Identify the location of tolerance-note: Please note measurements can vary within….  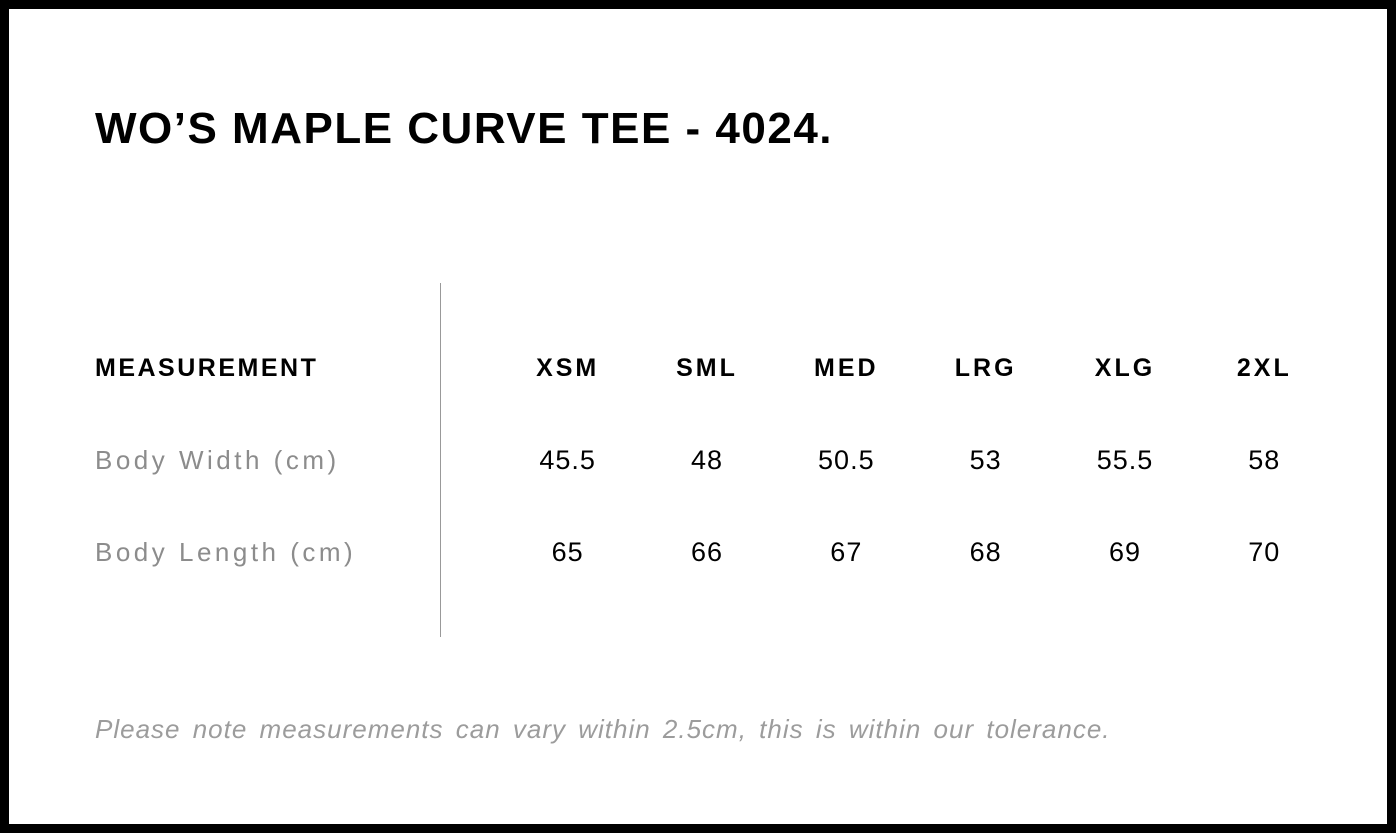
(603, 728).